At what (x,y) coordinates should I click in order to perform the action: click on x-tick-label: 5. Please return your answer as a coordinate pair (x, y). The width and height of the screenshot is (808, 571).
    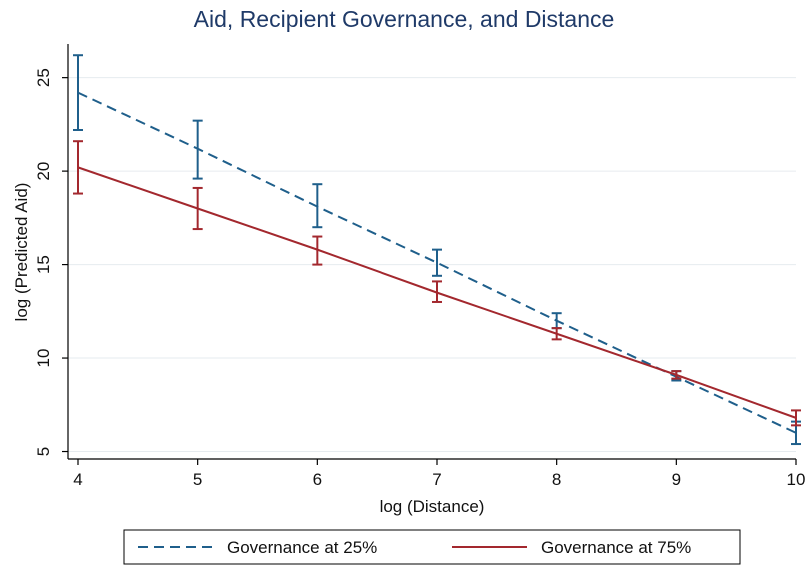
    Looking at the image, I should click on (197, 479).